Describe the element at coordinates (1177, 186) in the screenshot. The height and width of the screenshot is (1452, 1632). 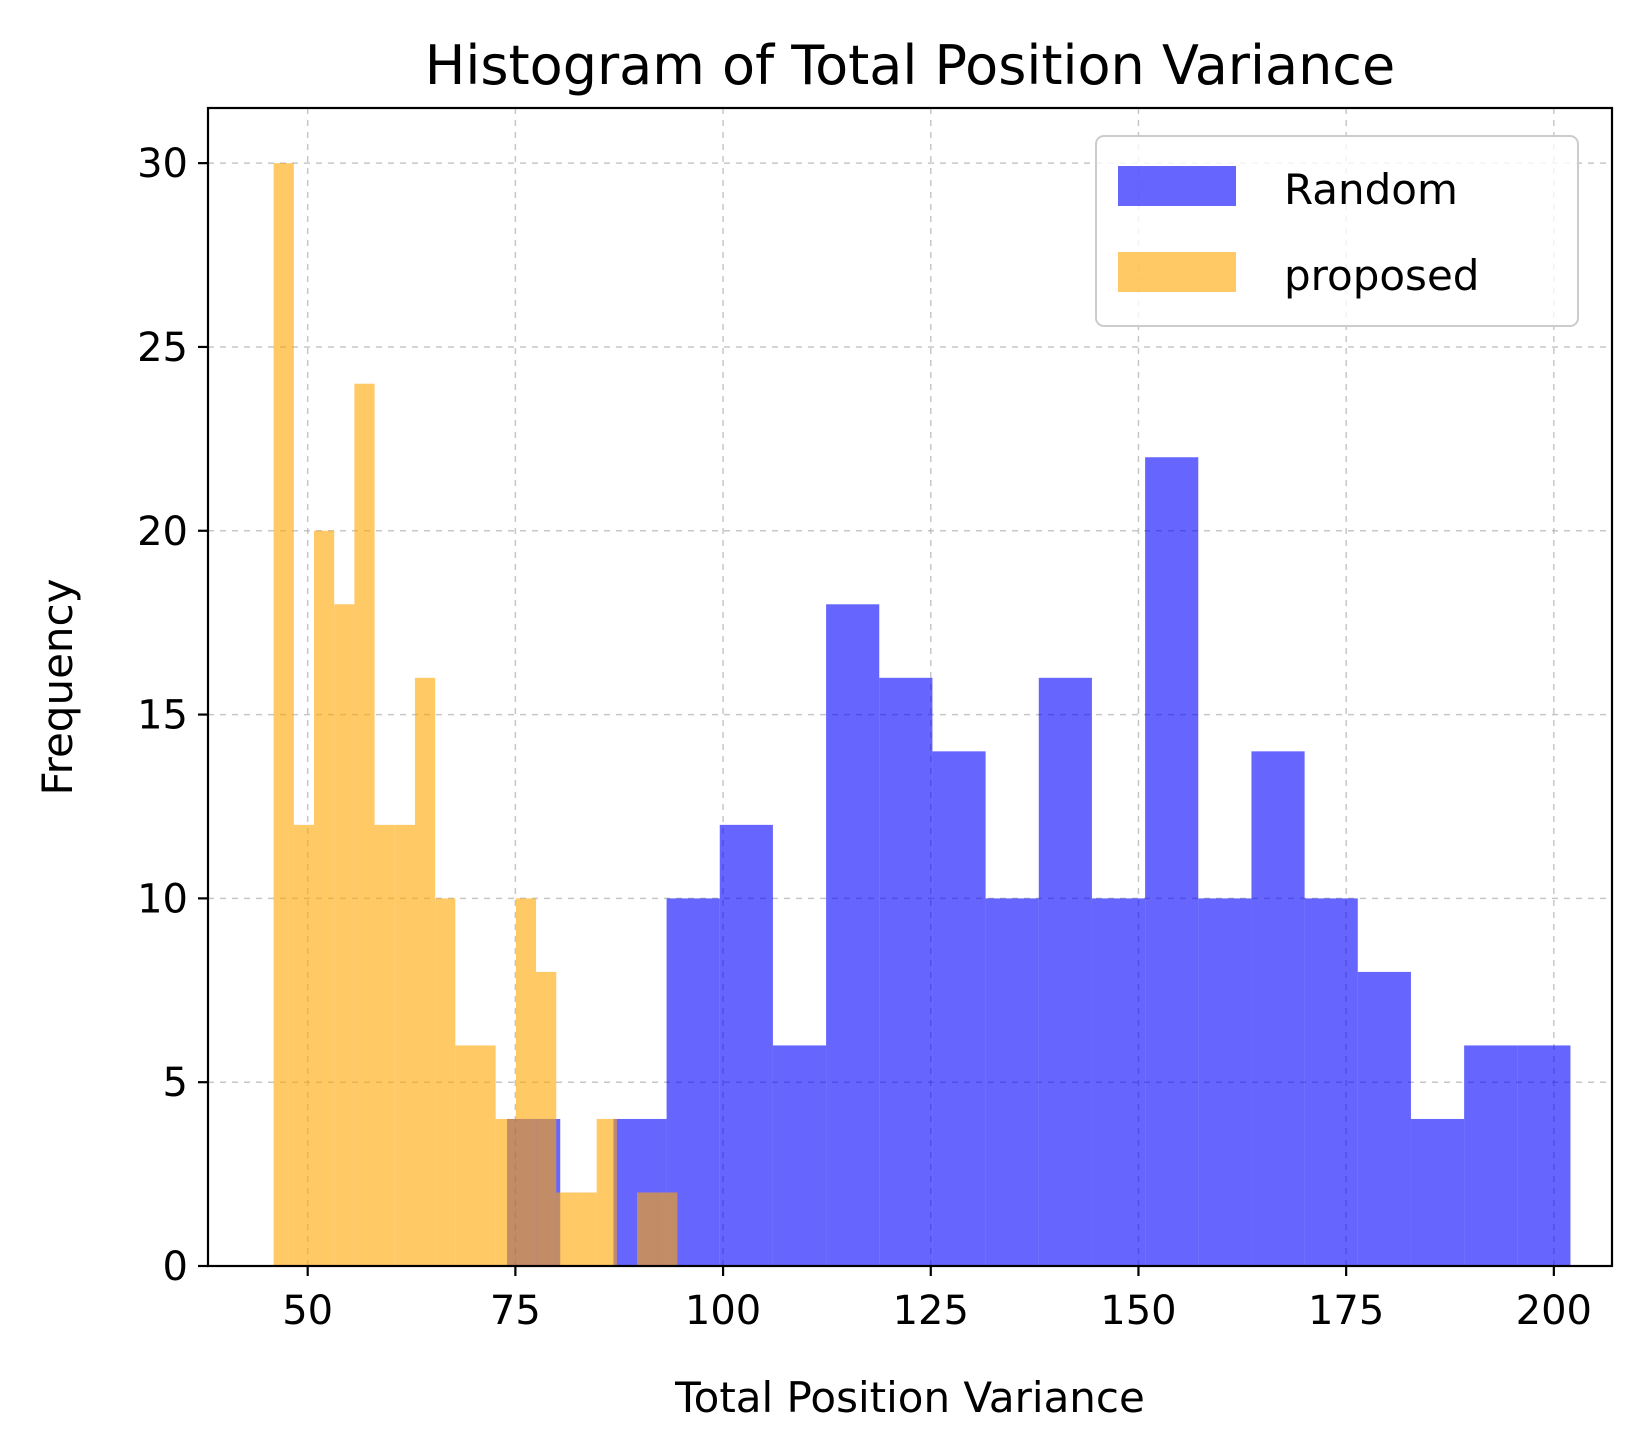
I see `legend-swatch-random` at that location.